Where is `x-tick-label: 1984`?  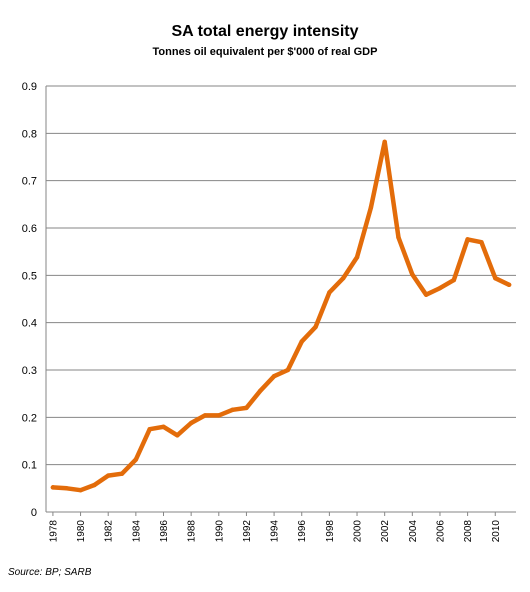
x-tick-label: 1984 is located at coordinates (136, 531).